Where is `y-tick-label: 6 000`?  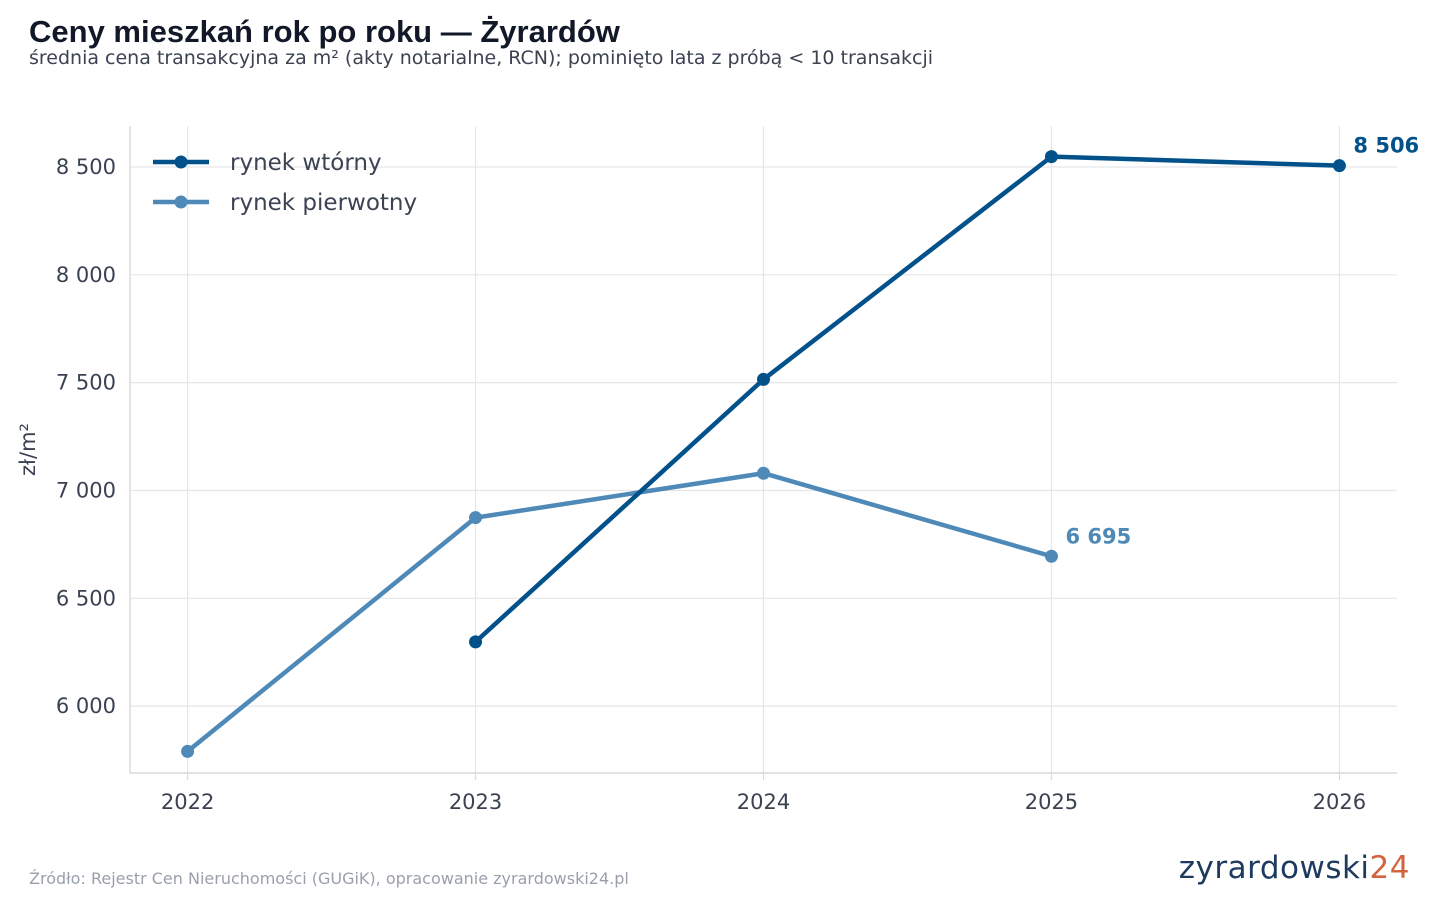 y-tick-label: 6 000 is located at coordinates (86, 706).